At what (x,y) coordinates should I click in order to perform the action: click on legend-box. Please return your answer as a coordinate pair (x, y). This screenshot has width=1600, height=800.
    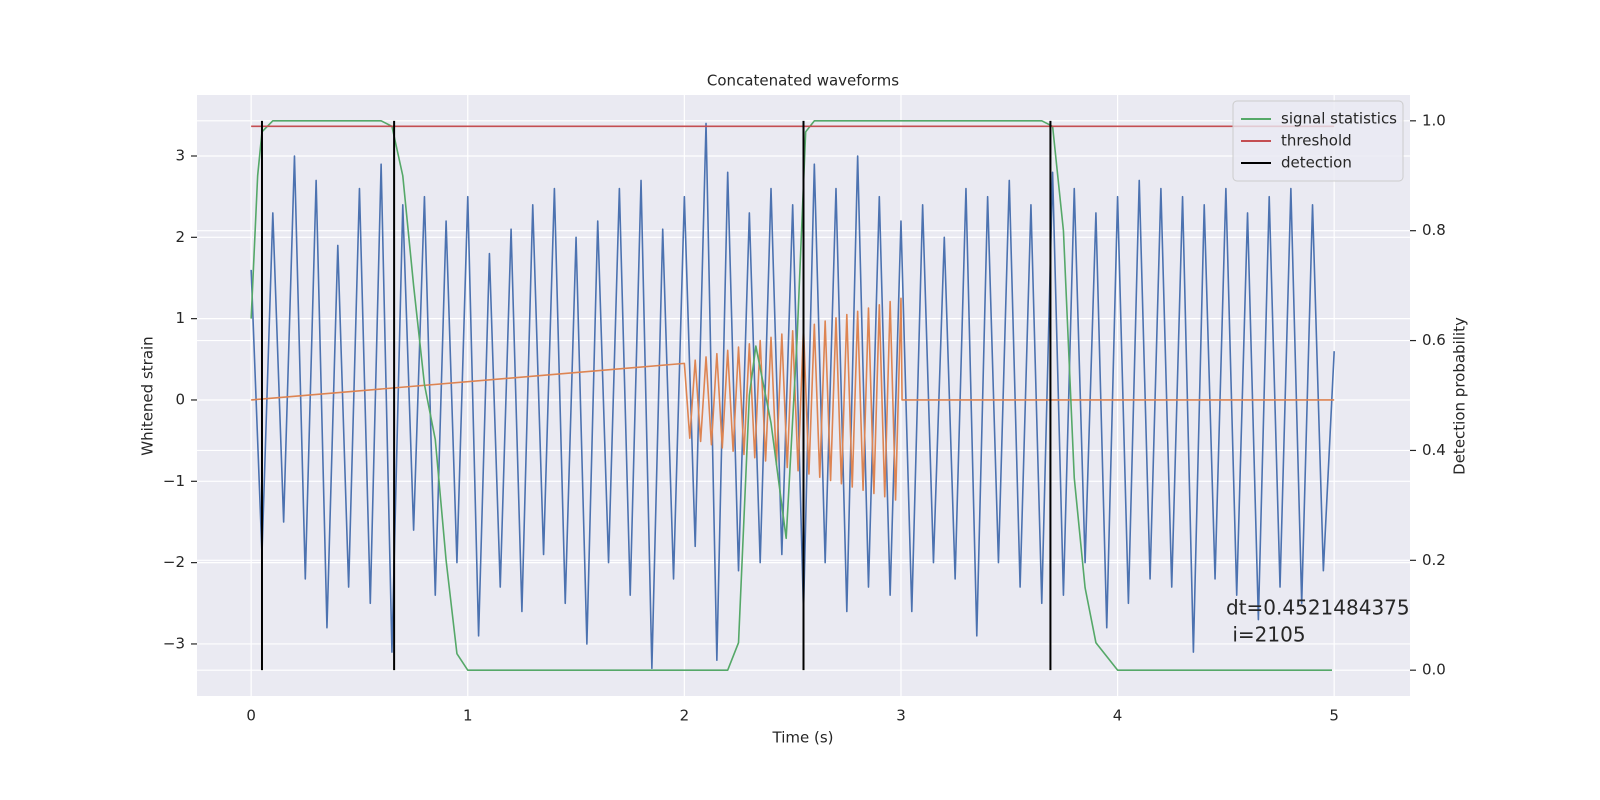
    Looking at the image, I should click on (1318, 141).